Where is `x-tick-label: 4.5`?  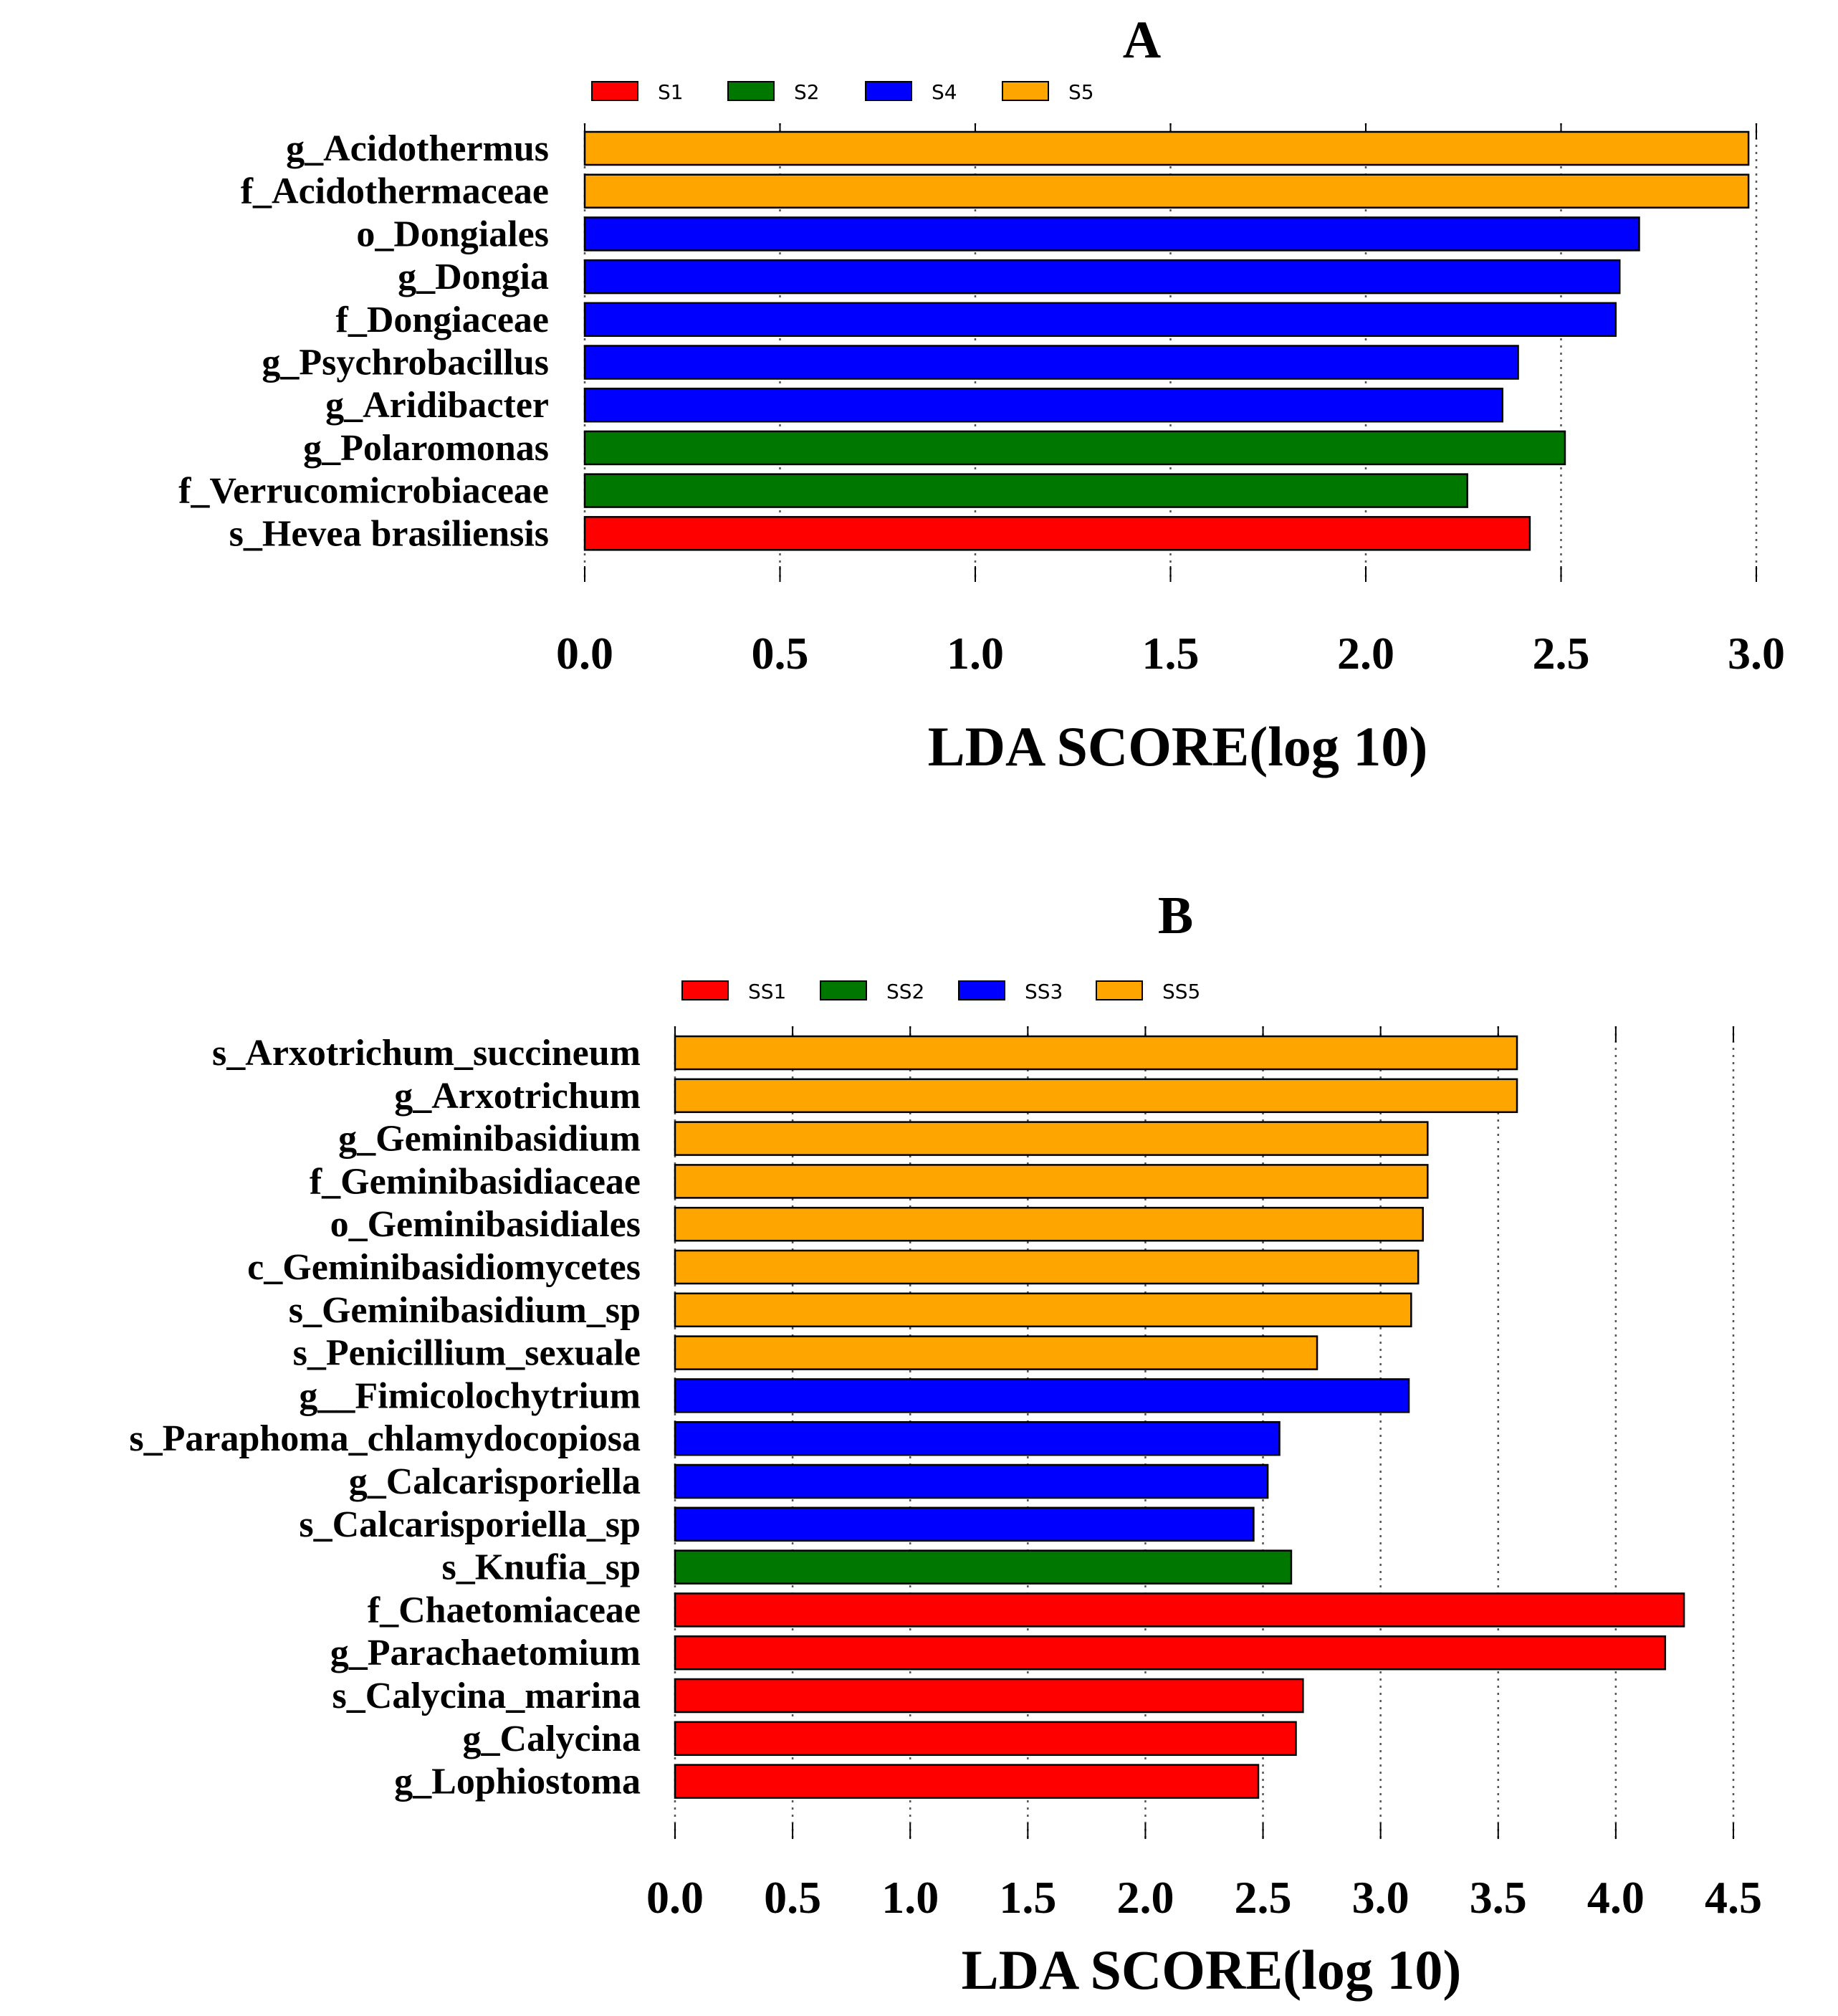 x-tick-label: 4.5 is located at coordinates (1733, 1897).